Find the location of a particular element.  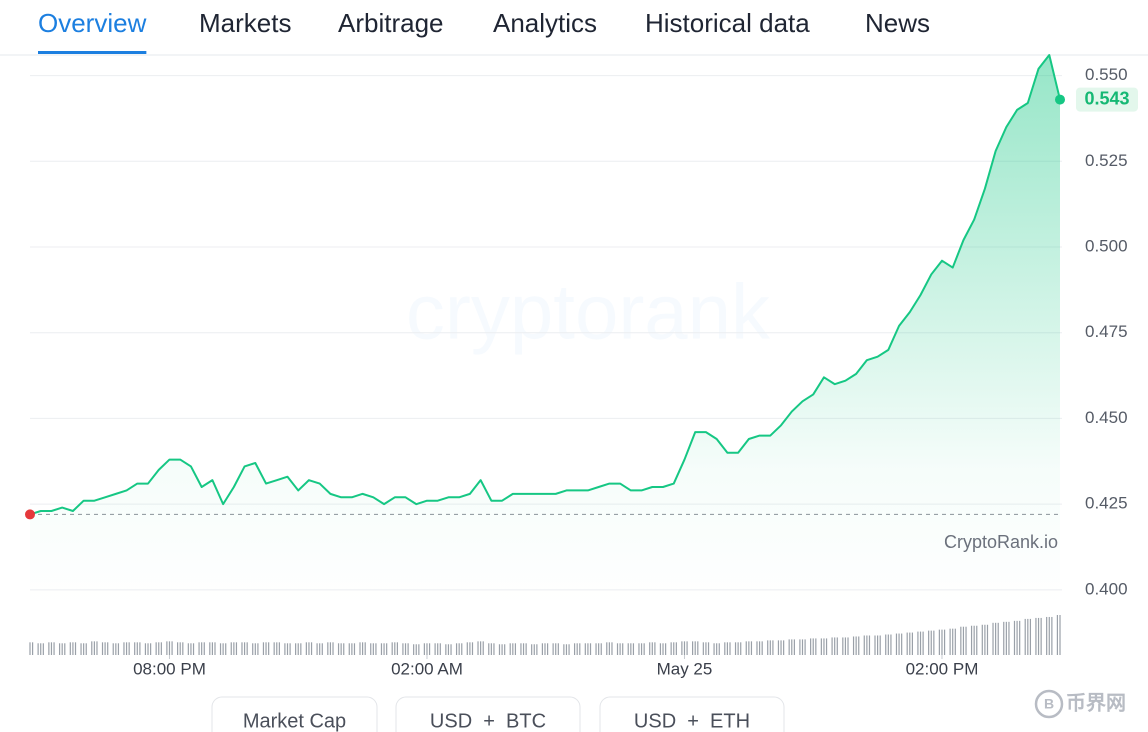

x-tick-label: 02:00 PM is located at coordinates (942, 668).